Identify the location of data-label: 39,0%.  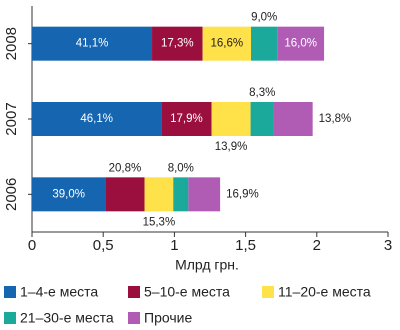
(68, 194).